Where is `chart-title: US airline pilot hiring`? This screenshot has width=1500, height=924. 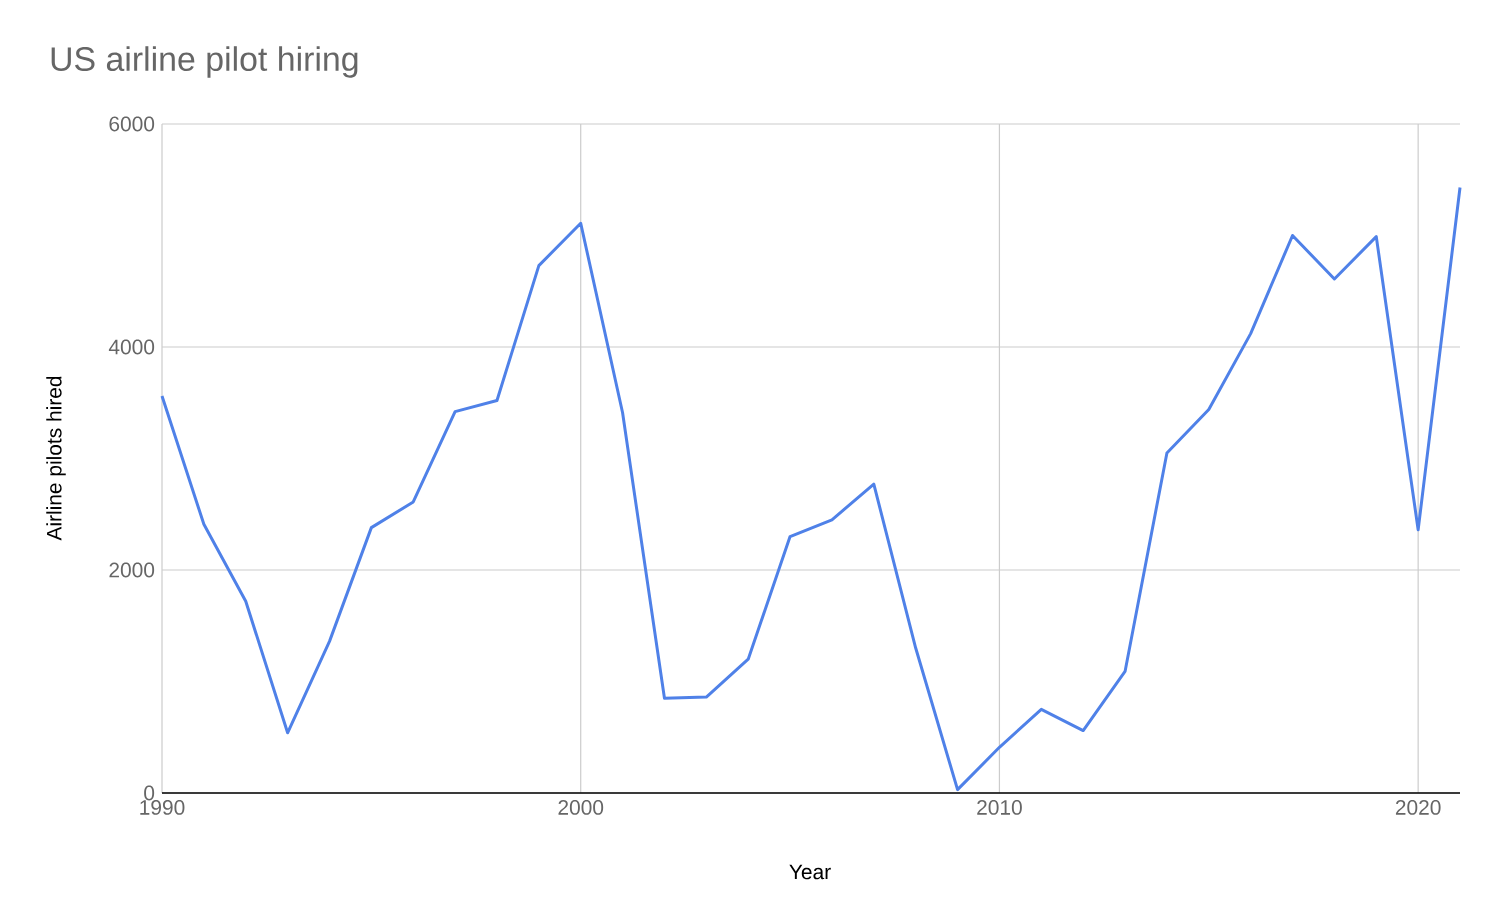 chart-title: US airline pilot hiring is located at coordinates (204, 62).